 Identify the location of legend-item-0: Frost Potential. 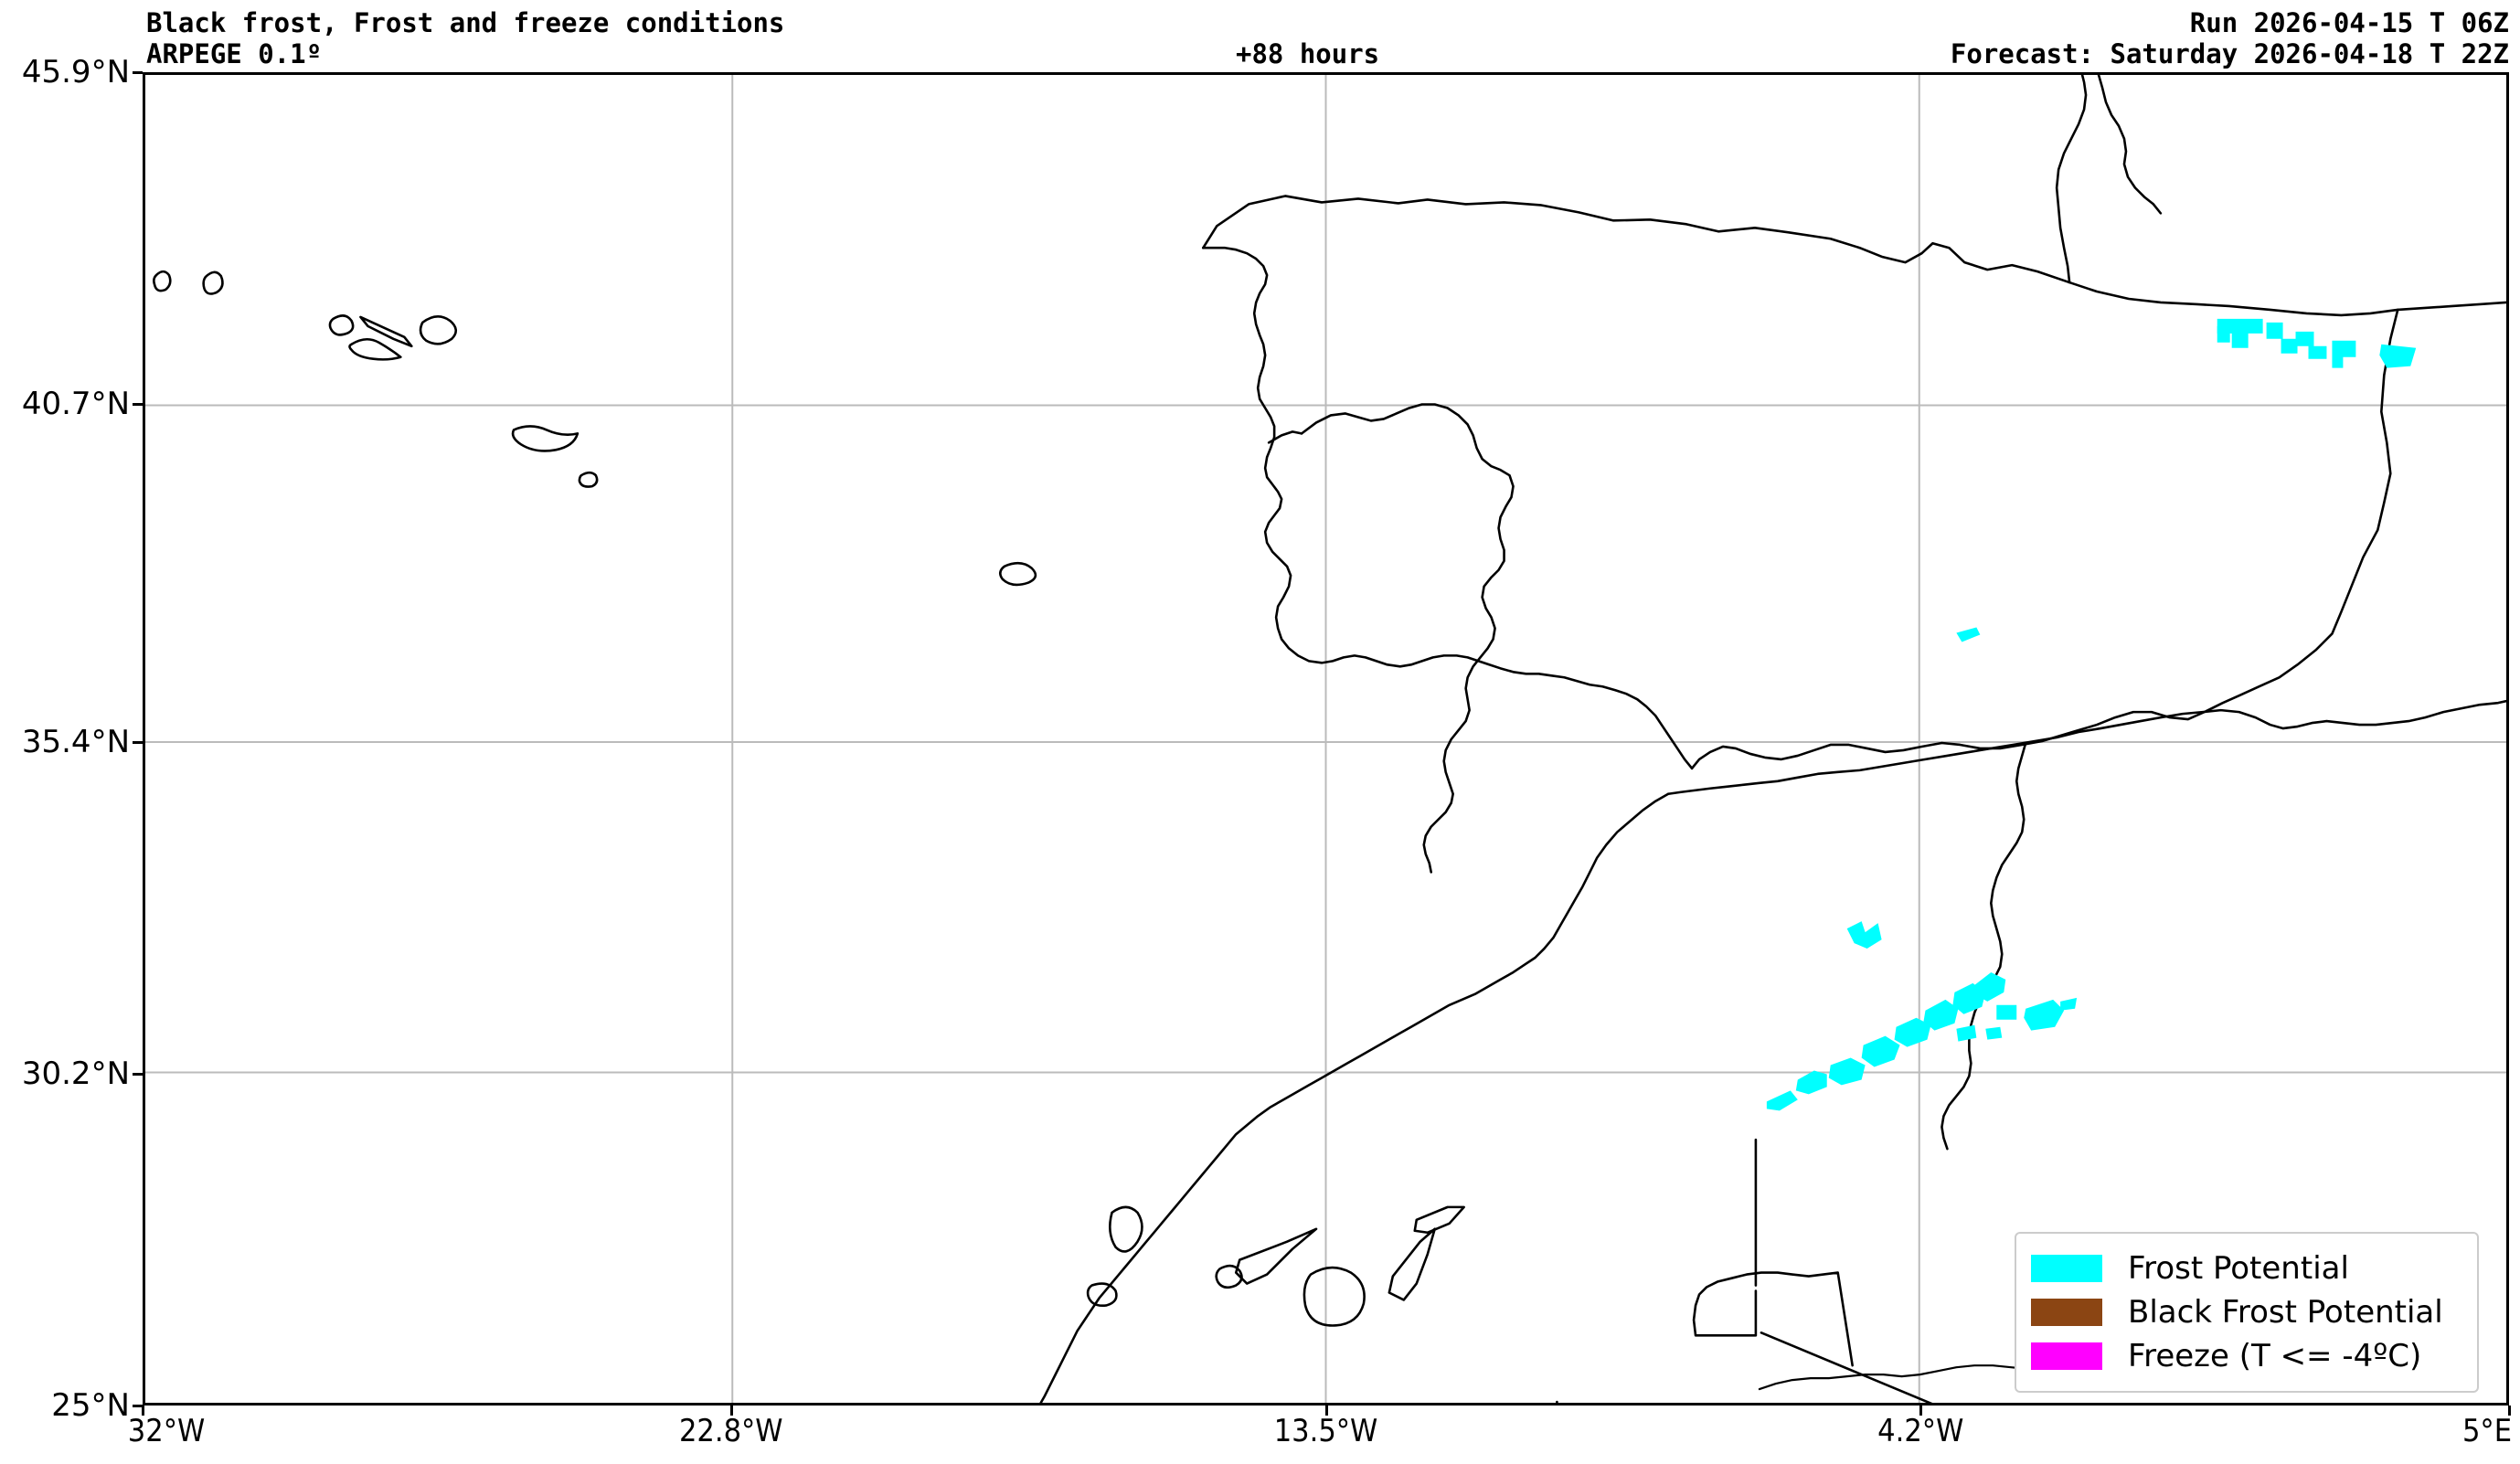
(2246, 1268).